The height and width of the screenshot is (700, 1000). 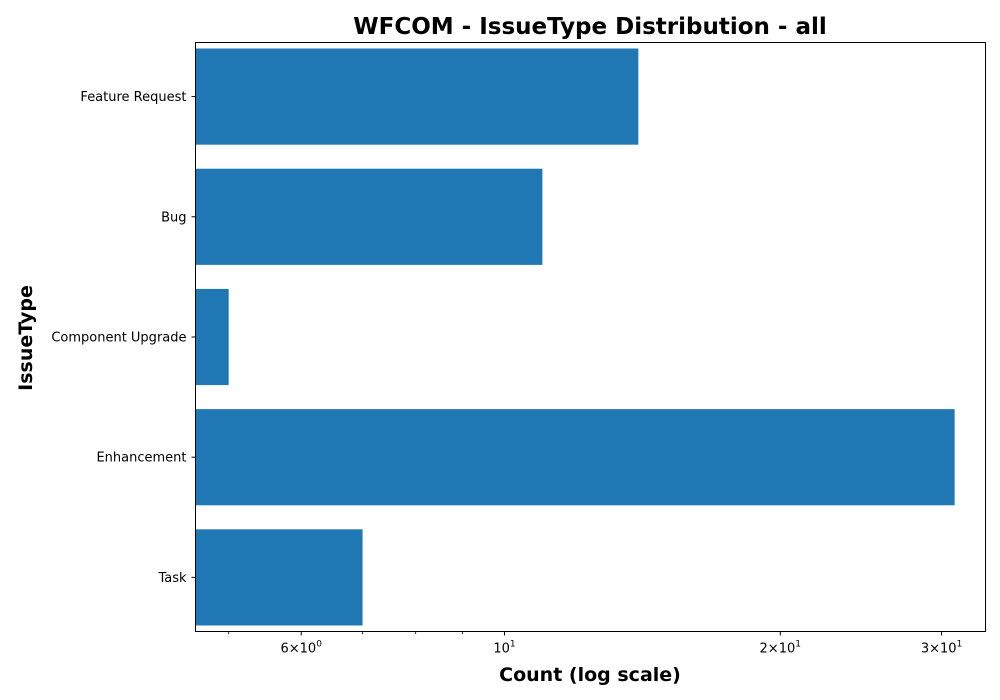 What do you see at coordinates (141, 458) in the screenshot?
I see `y-tick-label: Enhancement` at bounding box center [141, 458].